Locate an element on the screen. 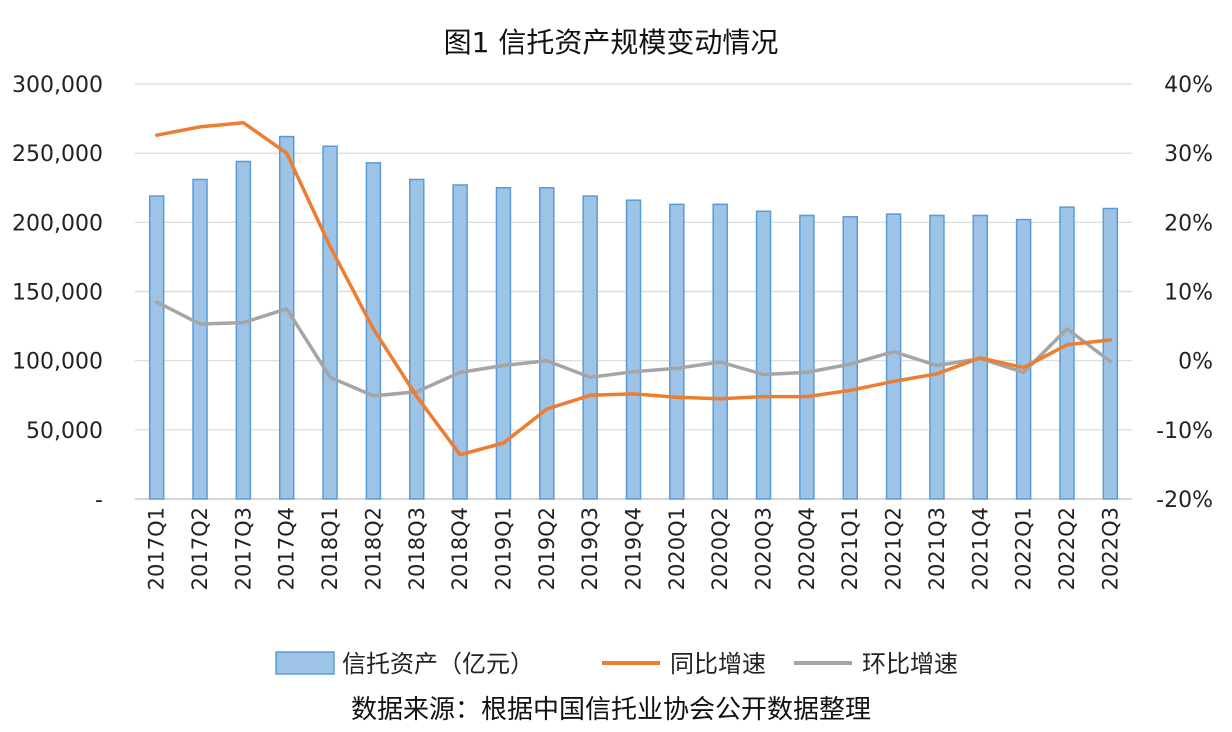 The height and width of the screenshot is (732, 1232). x-tick-label: 2017Q1 is located at coordinates (157, 548).